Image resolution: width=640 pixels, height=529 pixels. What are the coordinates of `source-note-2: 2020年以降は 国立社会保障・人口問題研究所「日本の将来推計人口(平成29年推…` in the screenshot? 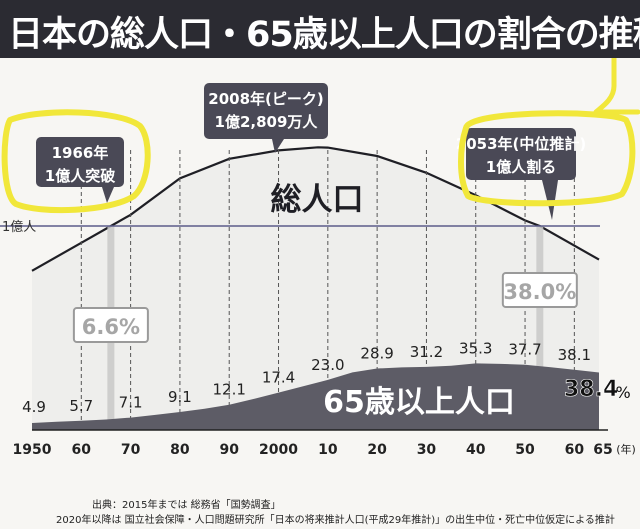 It's located at (335, 520).